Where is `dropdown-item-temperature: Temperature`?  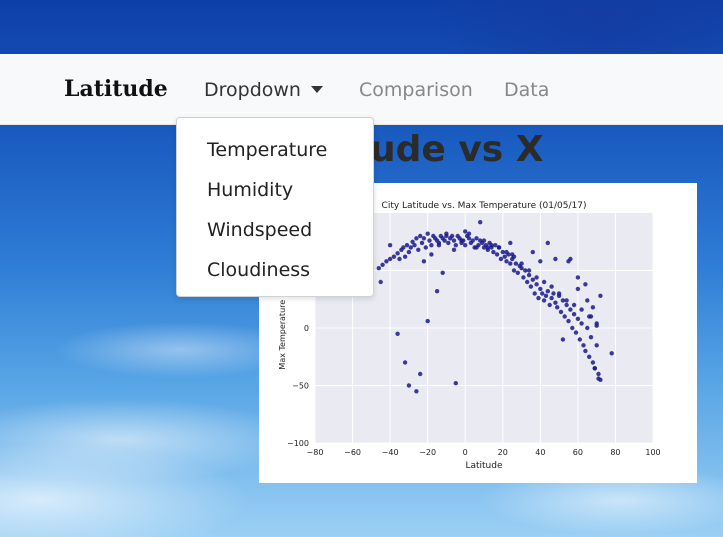
dropdown-item-temperature: Temperature is located at coordinates (267, 150).